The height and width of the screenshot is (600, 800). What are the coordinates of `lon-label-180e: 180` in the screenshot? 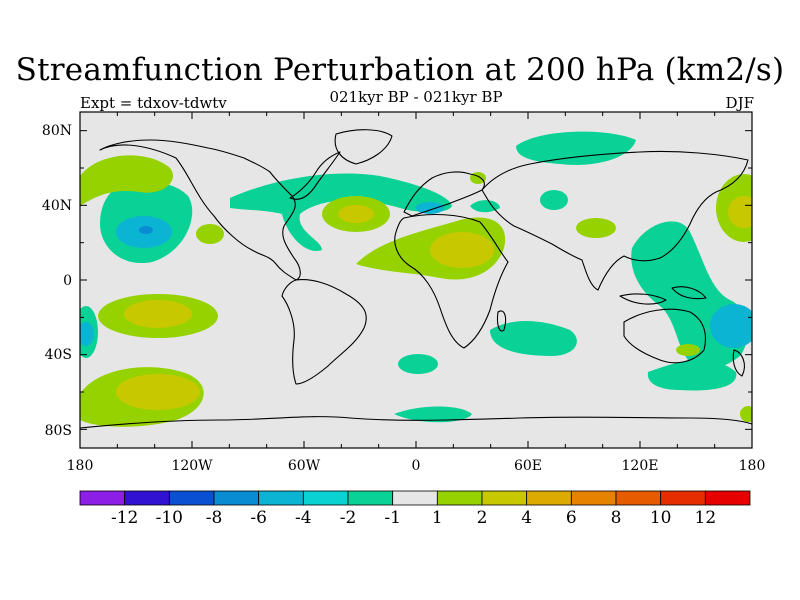 It's located at (752, 466).